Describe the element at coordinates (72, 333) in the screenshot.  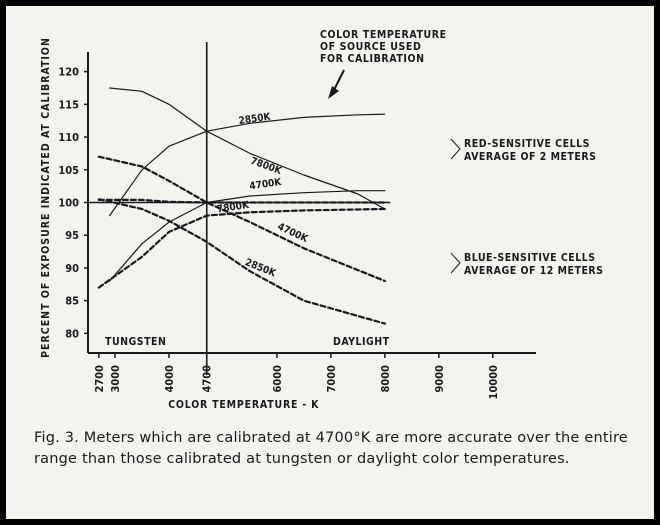
I see `y-tick-label: 80` at that location.